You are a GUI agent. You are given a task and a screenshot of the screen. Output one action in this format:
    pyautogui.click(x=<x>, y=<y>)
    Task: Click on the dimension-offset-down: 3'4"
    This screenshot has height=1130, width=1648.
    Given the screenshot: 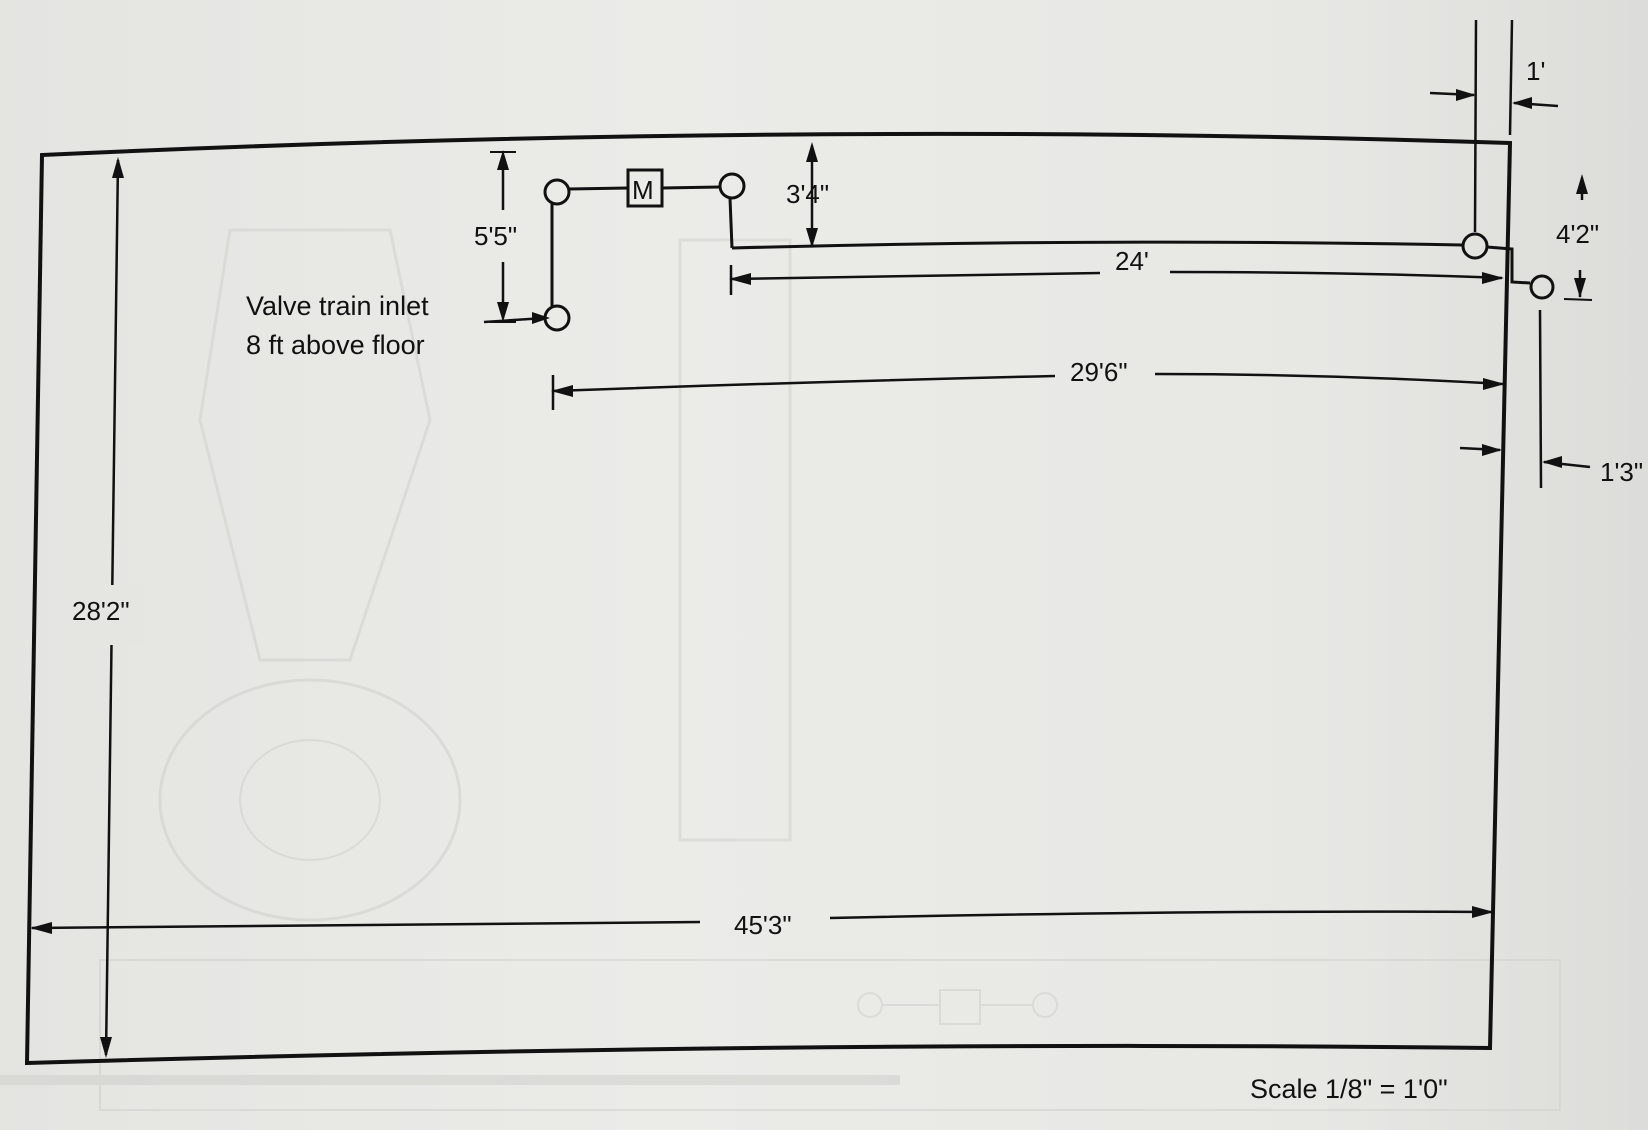 What is the action you would take?
    pyautogui.click(x=807, y=195)
    